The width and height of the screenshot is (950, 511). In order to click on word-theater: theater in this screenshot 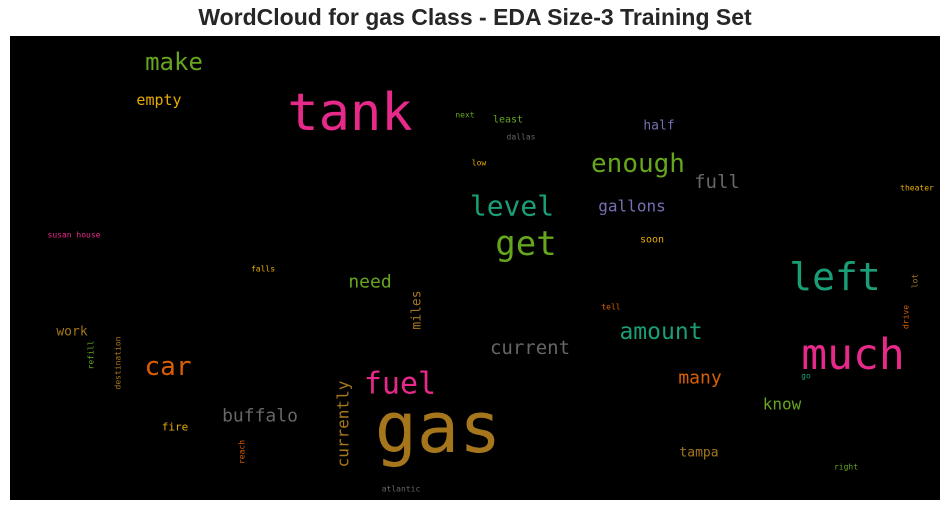, I will do `click(917, 188)`.